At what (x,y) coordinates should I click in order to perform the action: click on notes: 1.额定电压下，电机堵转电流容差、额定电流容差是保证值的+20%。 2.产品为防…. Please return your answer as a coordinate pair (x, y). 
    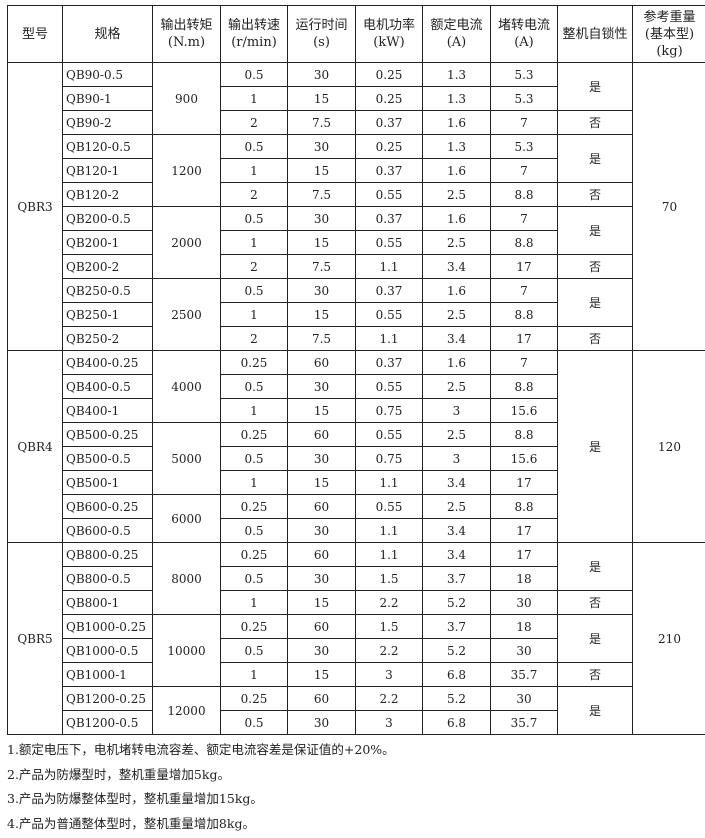
    Looking at the image, I should click on (201, 787).